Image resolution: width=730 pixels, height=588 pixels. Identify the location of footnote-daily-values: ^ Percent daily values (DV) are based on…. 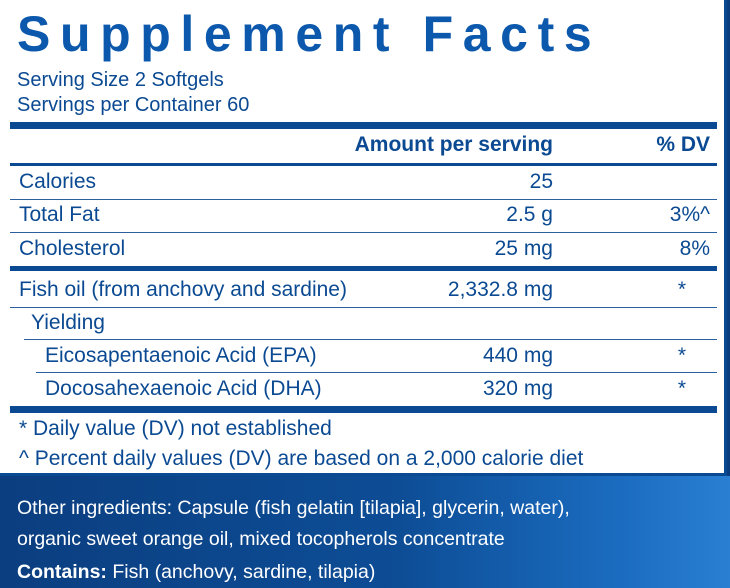
(301, 458).